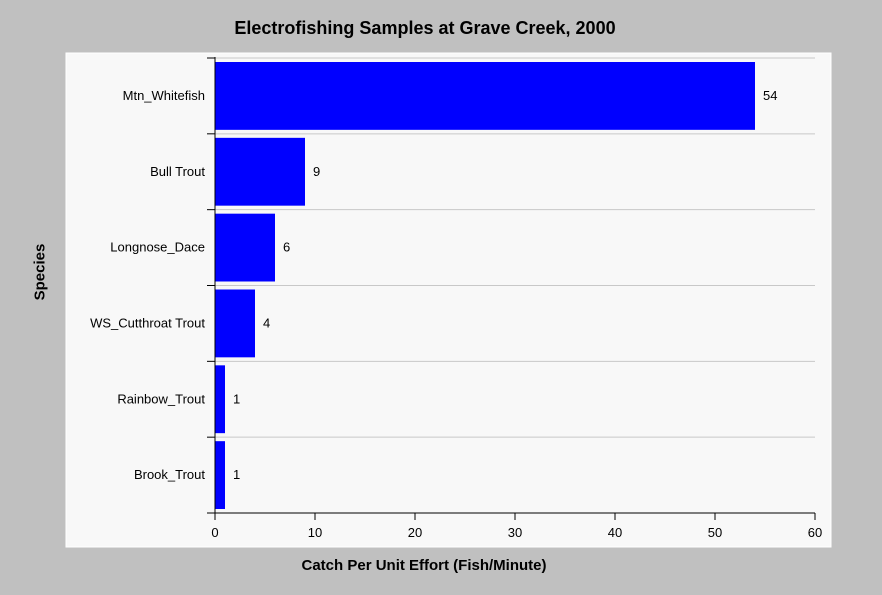 The image size is (882, 595). I want to click on data-label: 4, so click(266, 322).